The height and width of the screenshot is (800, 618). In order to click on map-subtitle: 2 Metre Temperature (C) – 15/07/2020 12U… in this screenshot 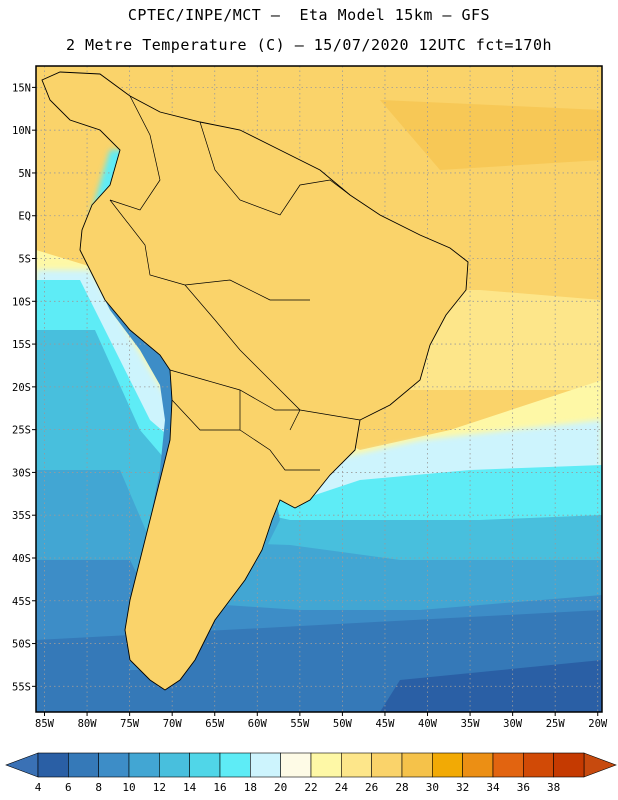, I will do `click(309, 45)`.